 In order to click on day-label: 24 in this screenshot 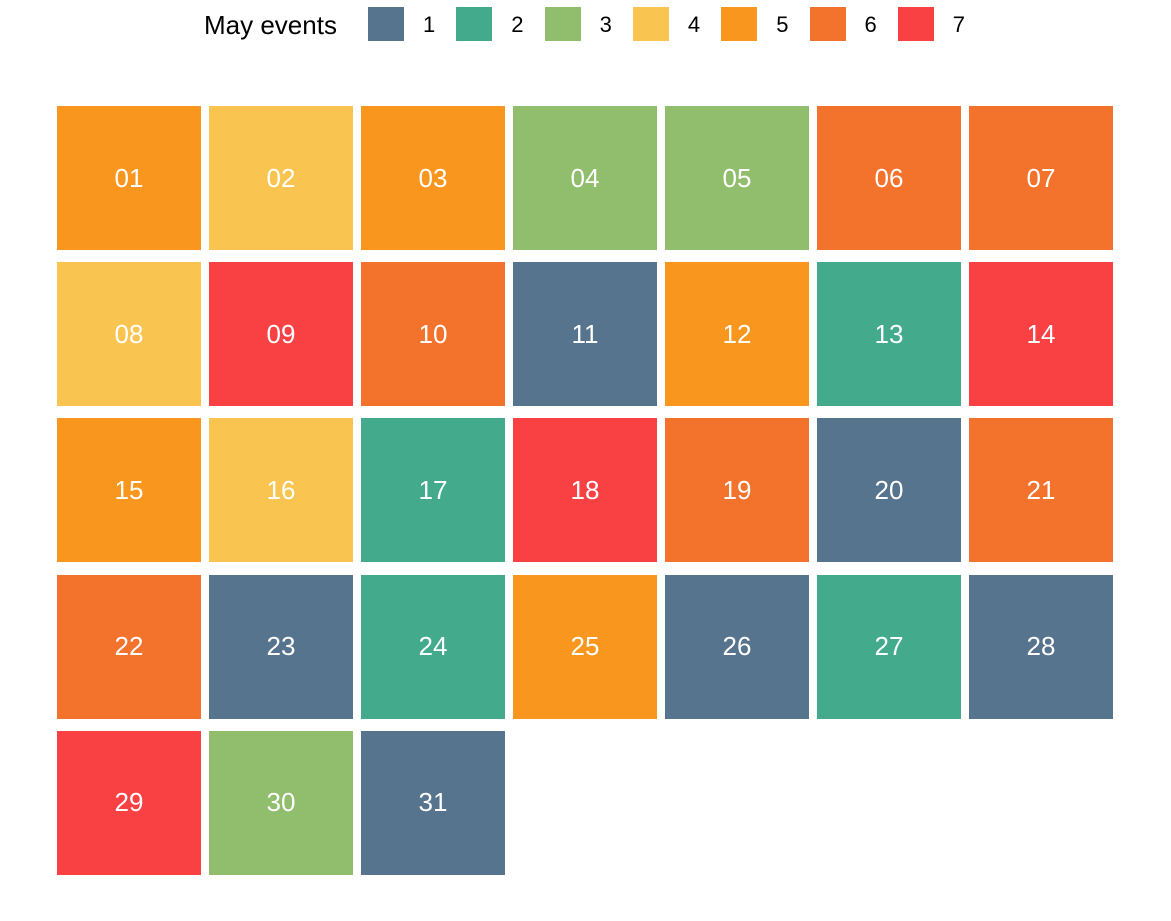, I will do `click(433, 646)`.